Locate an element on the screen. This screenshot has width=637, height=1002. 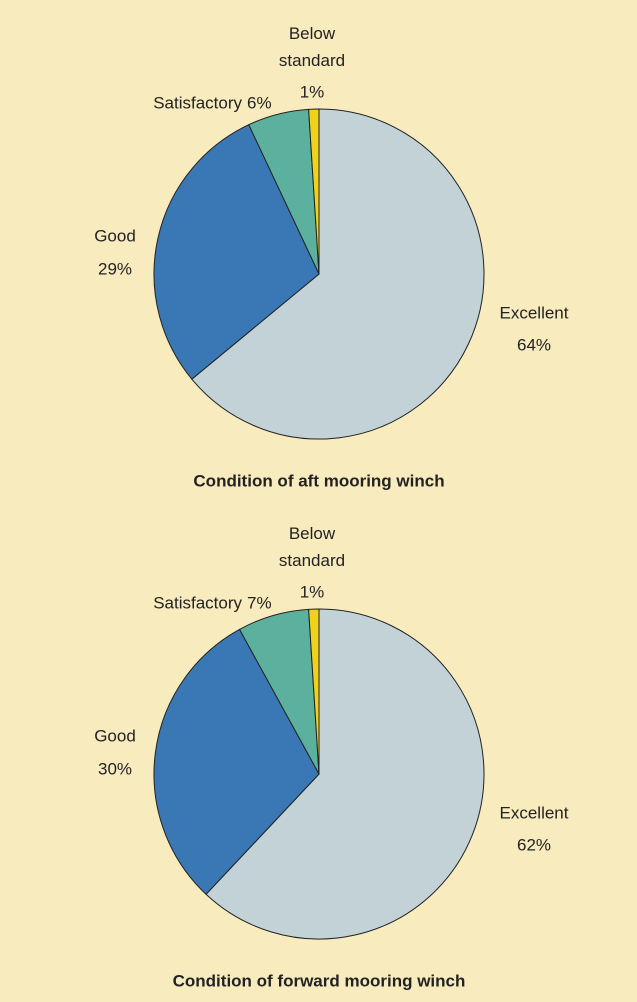
slice-value: 64% is located at coordinates (534, 344).